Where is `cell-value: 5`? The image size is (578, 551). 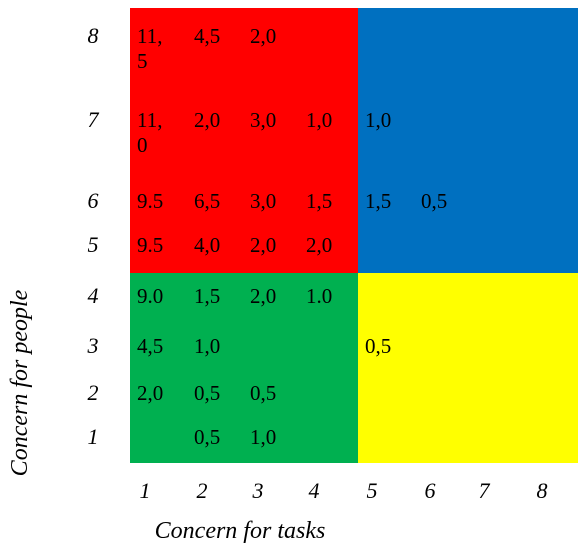
cell-value: 5 is located at coordinates (142, 61).